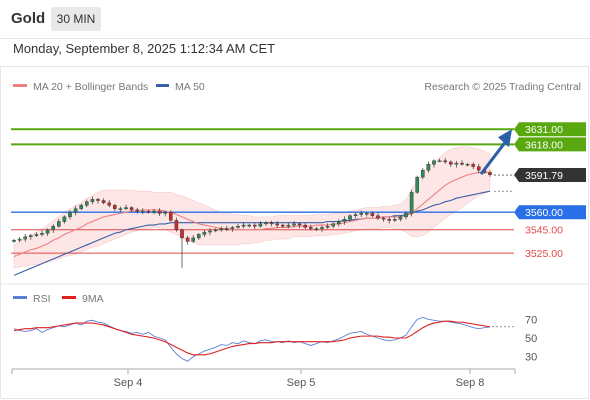  What do you see at coordinates (76, 19) in the screenshot?
I see `timeframe-button: 30 MIN` at bounding box center [76, 19].